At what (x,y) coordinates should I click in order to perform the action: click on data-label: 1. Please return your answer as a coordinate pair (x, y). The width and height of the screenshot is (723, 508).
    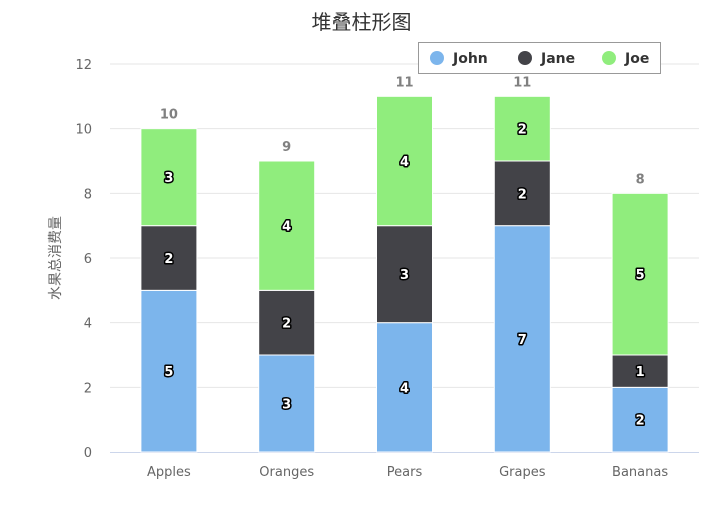
    Looking at the image, I should click on (640, 372).